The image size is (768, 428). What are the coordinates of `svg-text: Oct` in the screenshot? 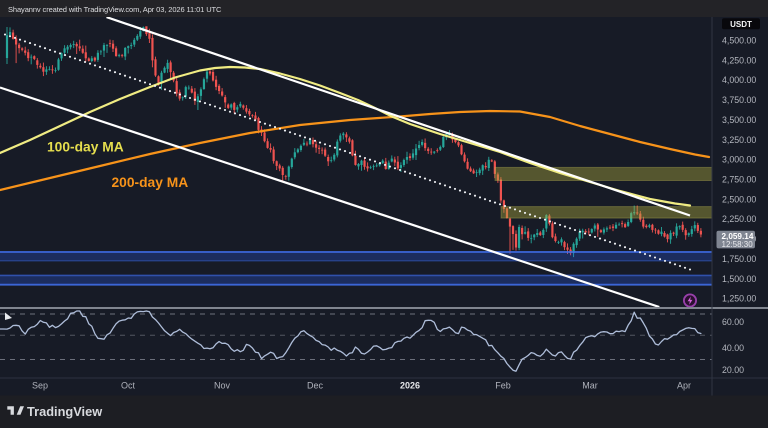 It's located at (128, 386).